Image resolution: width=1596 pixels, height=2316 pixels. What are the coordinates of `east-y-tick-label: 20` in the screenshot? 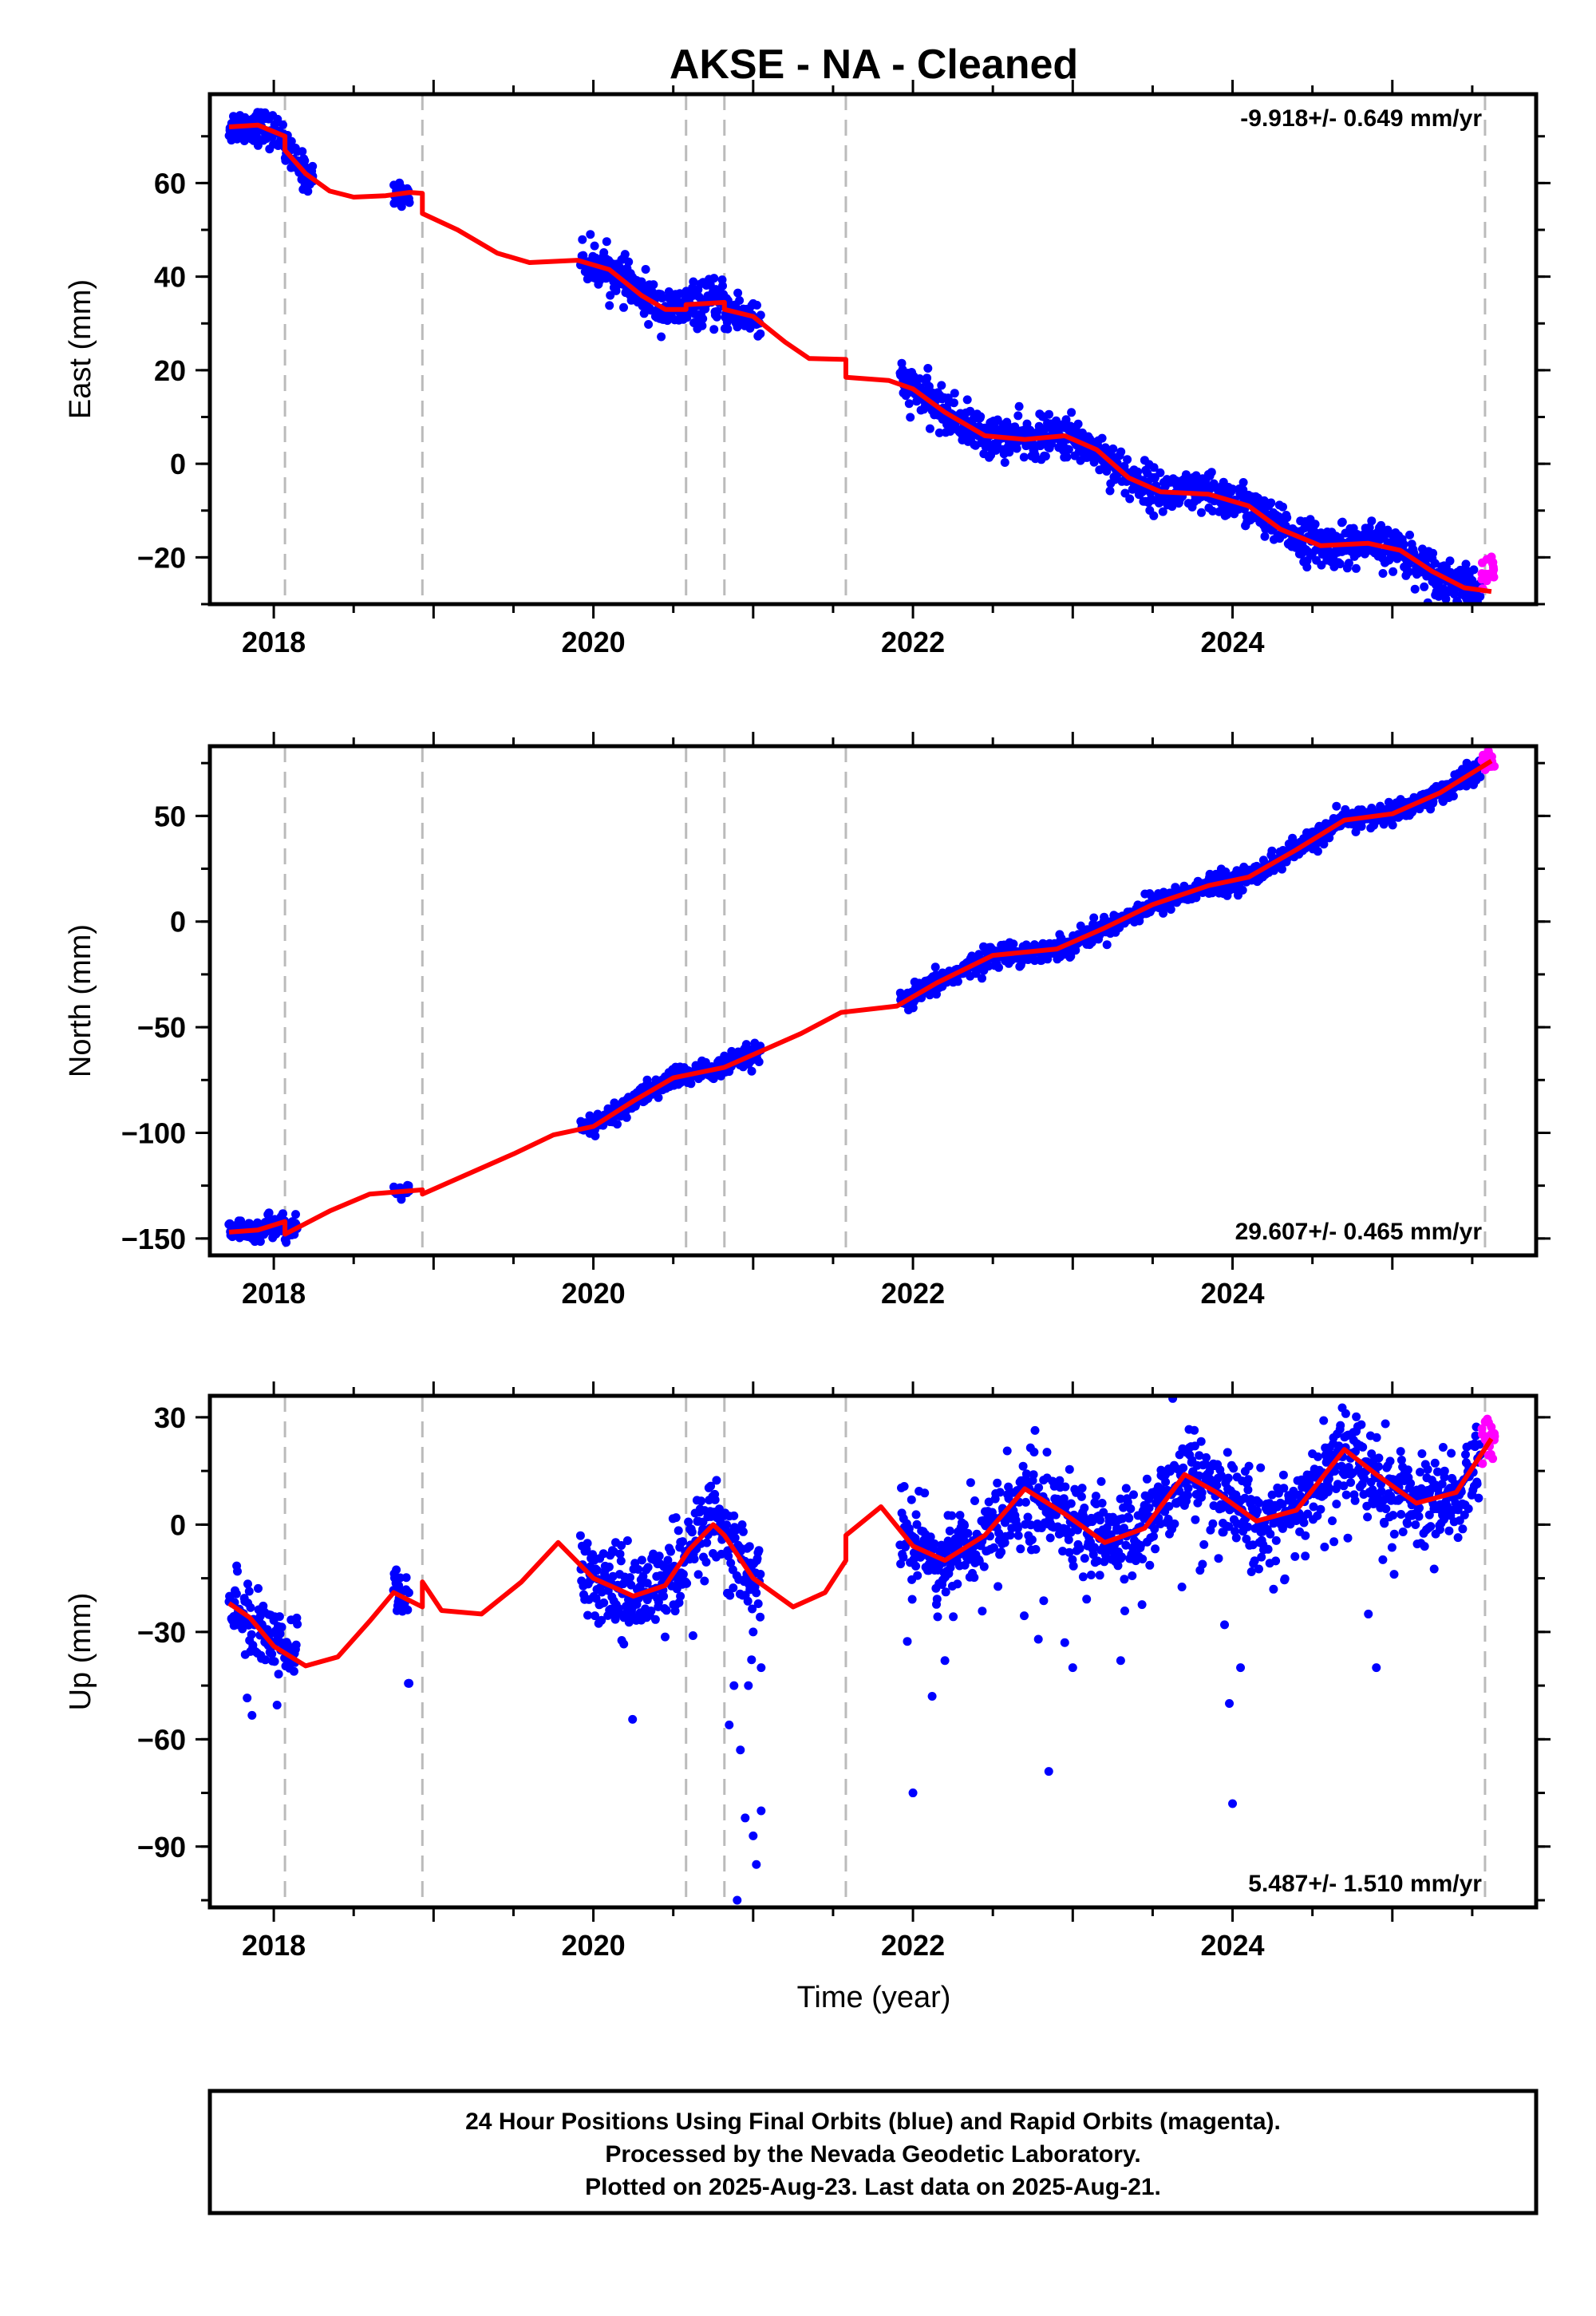 It's located at (170, 370).